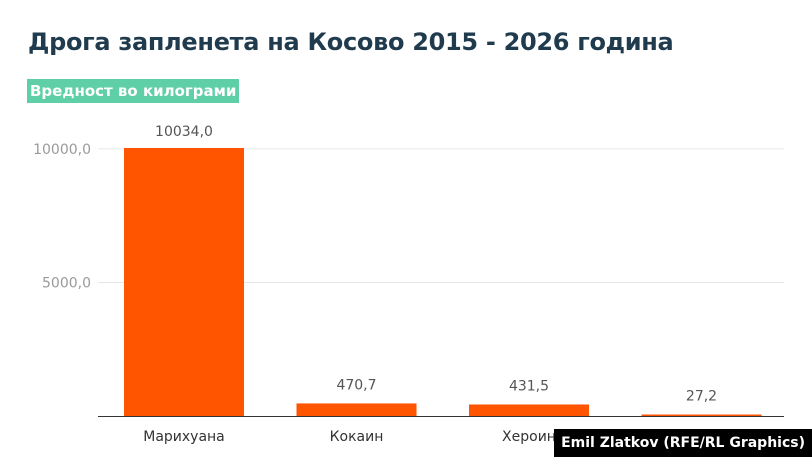  Describe the element at coordinates (133, 91) in the screenshot. I see `chart-subtitle: Вредност во килограми` at that location.